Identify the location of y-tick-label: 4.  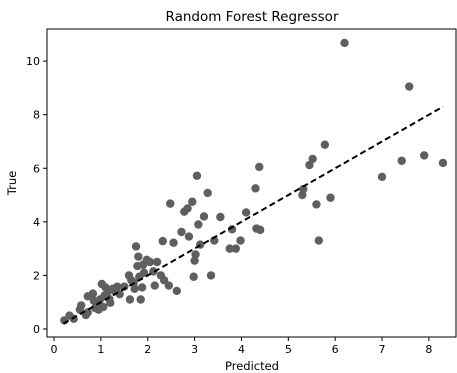
(36, 222).